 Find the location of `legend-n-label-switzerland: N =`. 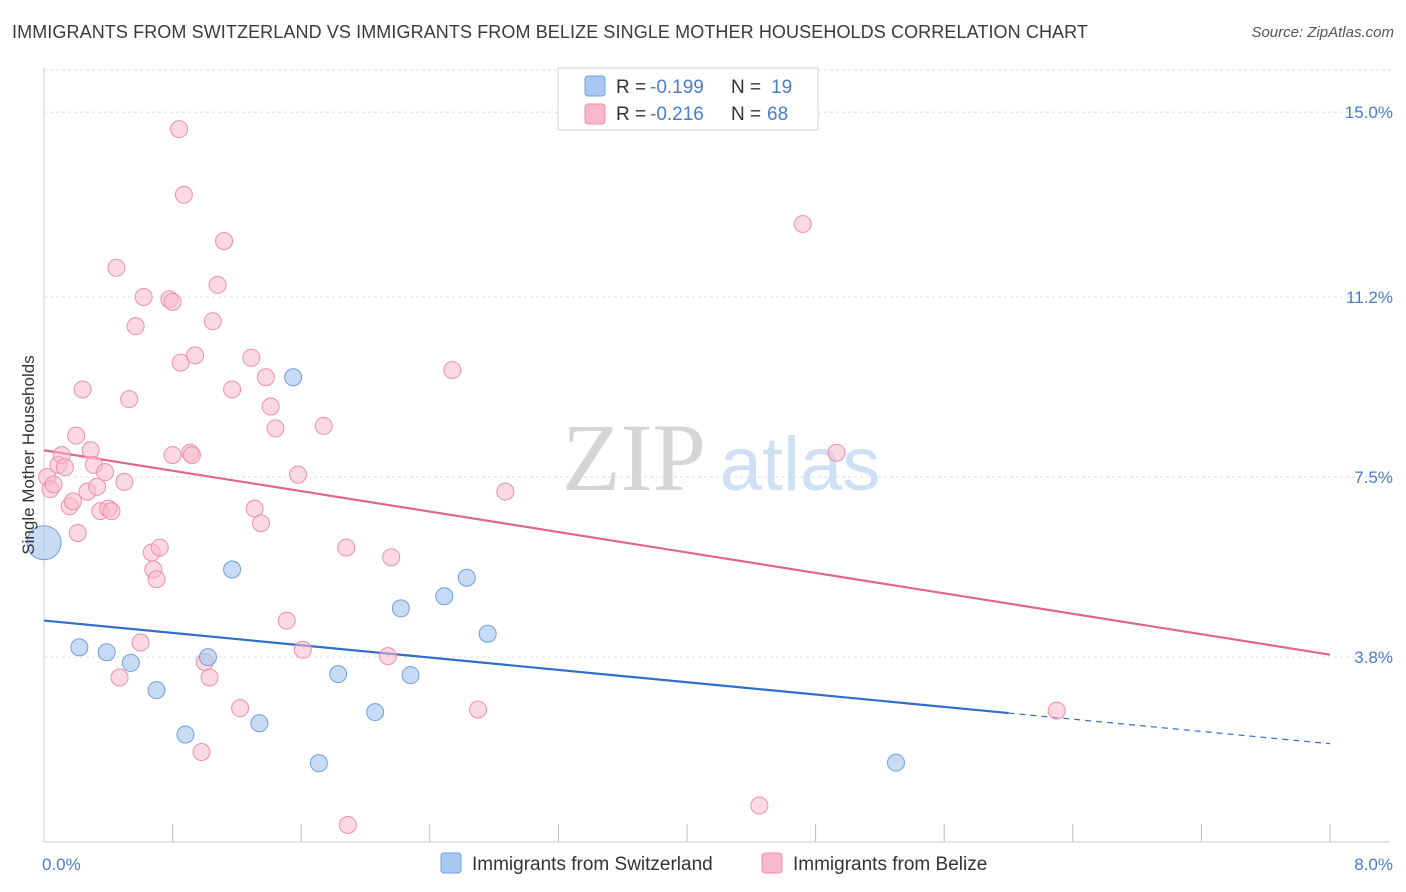

legend-n-label-switzerland: N = is located at coordinates (746, 87).